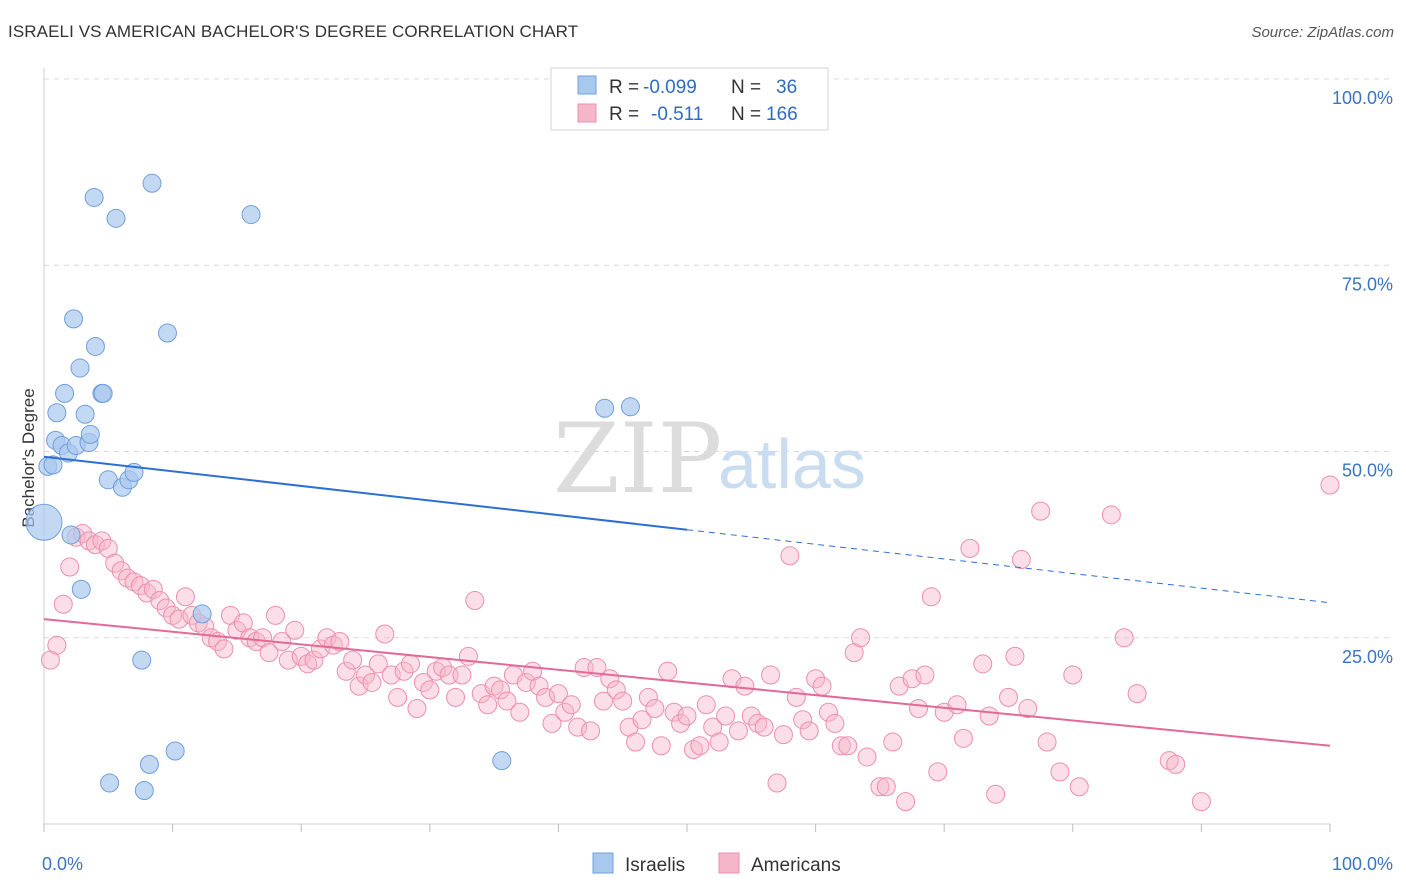 The width and height of the screenshot is (1406, 892). What do you see at coordinates (687, 828) in the screenshot?
I see `x-ticks` at bounding box center [687, 828].